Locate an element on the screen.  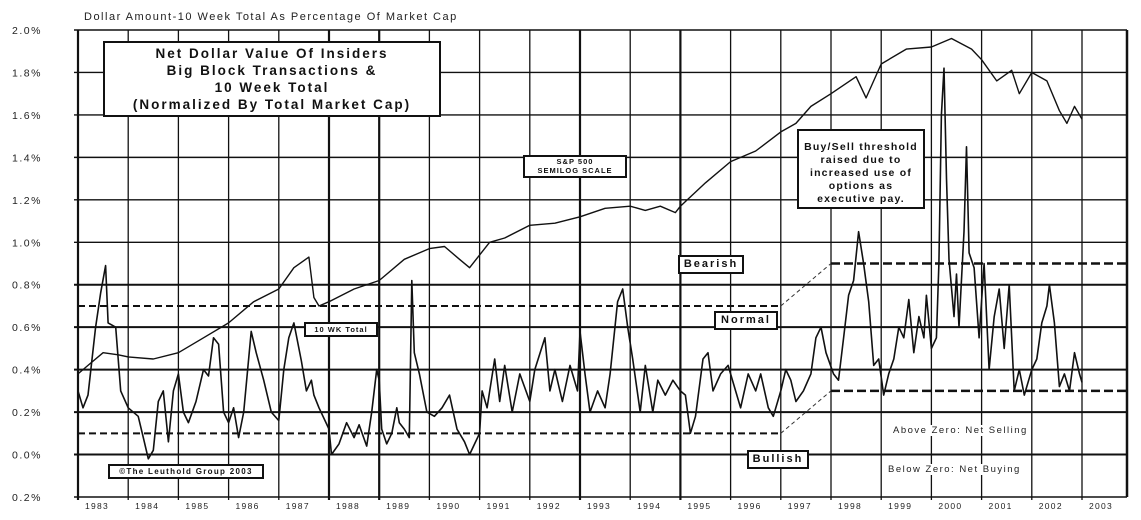
x-tick-label: 1987 is located at coordinates (298, 506).